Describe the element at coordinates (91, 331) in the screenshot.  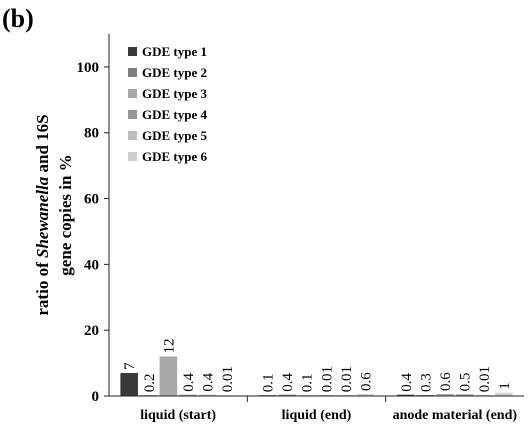
I see `y-tick-label: 20` at that location.